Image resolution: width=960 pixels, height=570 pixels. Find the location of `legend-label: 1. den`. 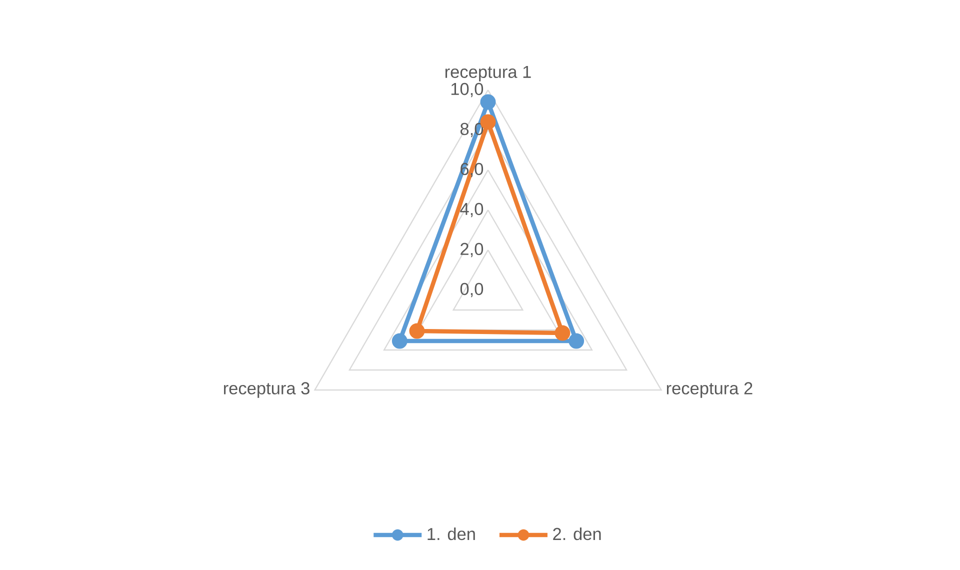

legend-label: 1. den is located at coordinates (451, 533).